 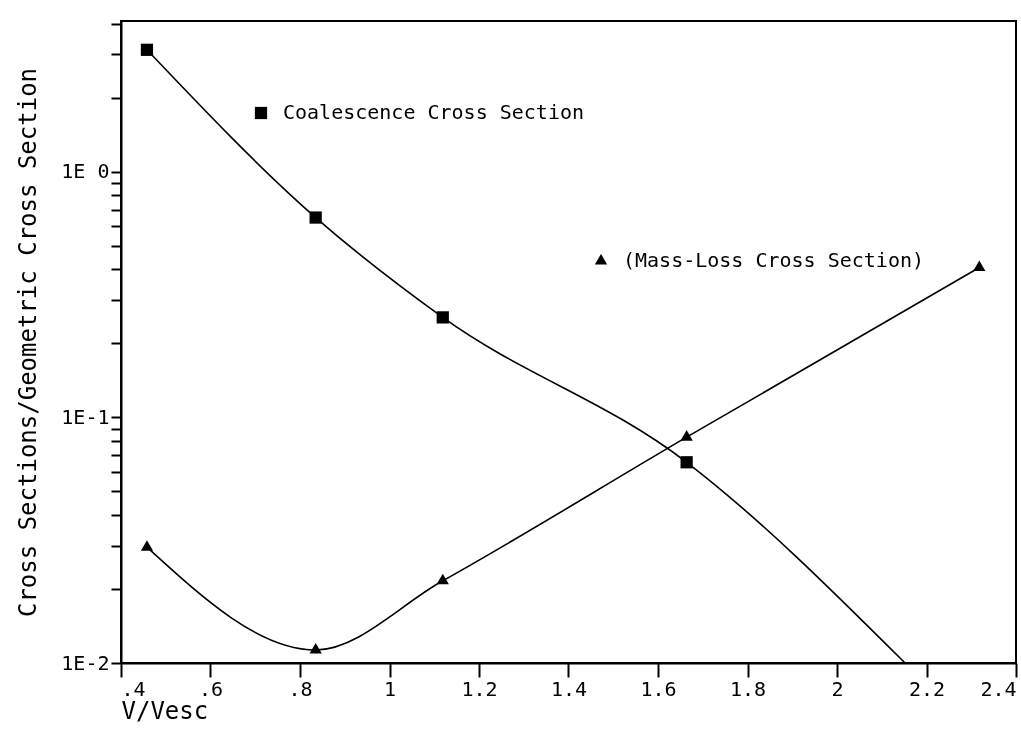 I want to click on x-tick-label: 1.6, so click(x=658, y=688).